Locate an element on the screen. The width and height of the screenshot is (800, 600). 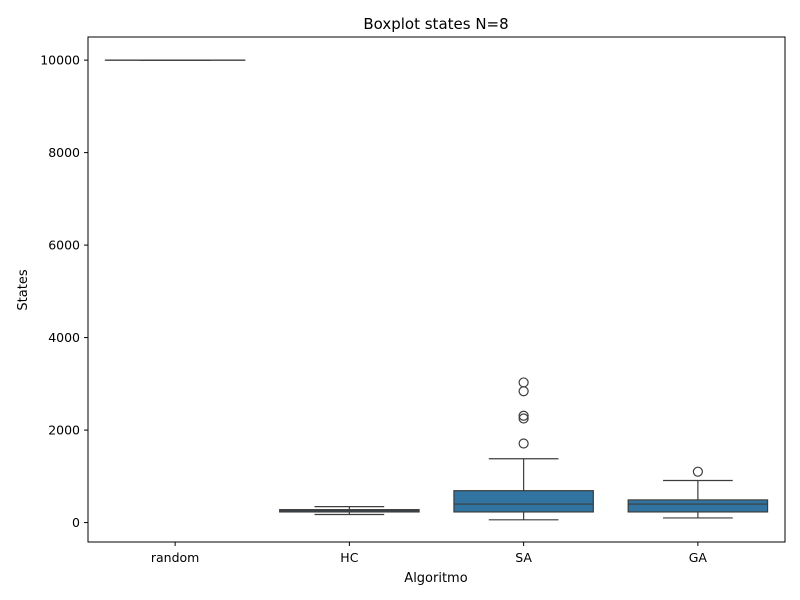
x-tick-label: GA is located at coordinates (698, 557).